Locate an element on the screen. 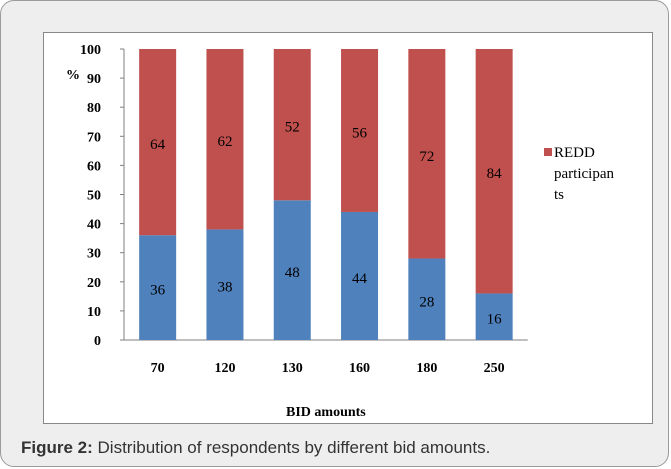  y-tick-label: 30 is located at coordinates (94, 254).